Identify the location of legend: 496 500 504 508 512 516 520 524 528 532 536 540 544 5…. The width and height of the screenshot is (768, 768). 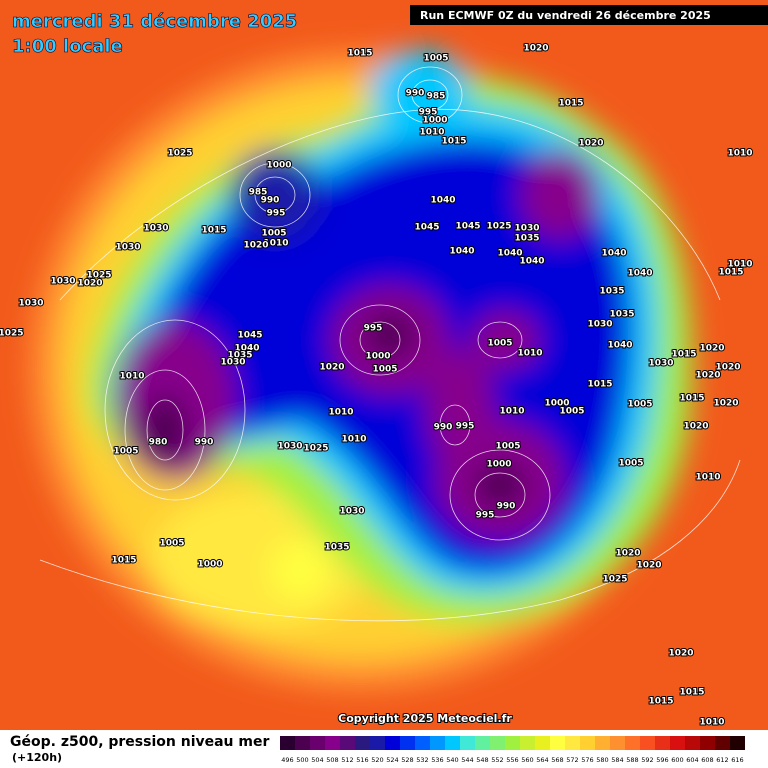
(512, 750).